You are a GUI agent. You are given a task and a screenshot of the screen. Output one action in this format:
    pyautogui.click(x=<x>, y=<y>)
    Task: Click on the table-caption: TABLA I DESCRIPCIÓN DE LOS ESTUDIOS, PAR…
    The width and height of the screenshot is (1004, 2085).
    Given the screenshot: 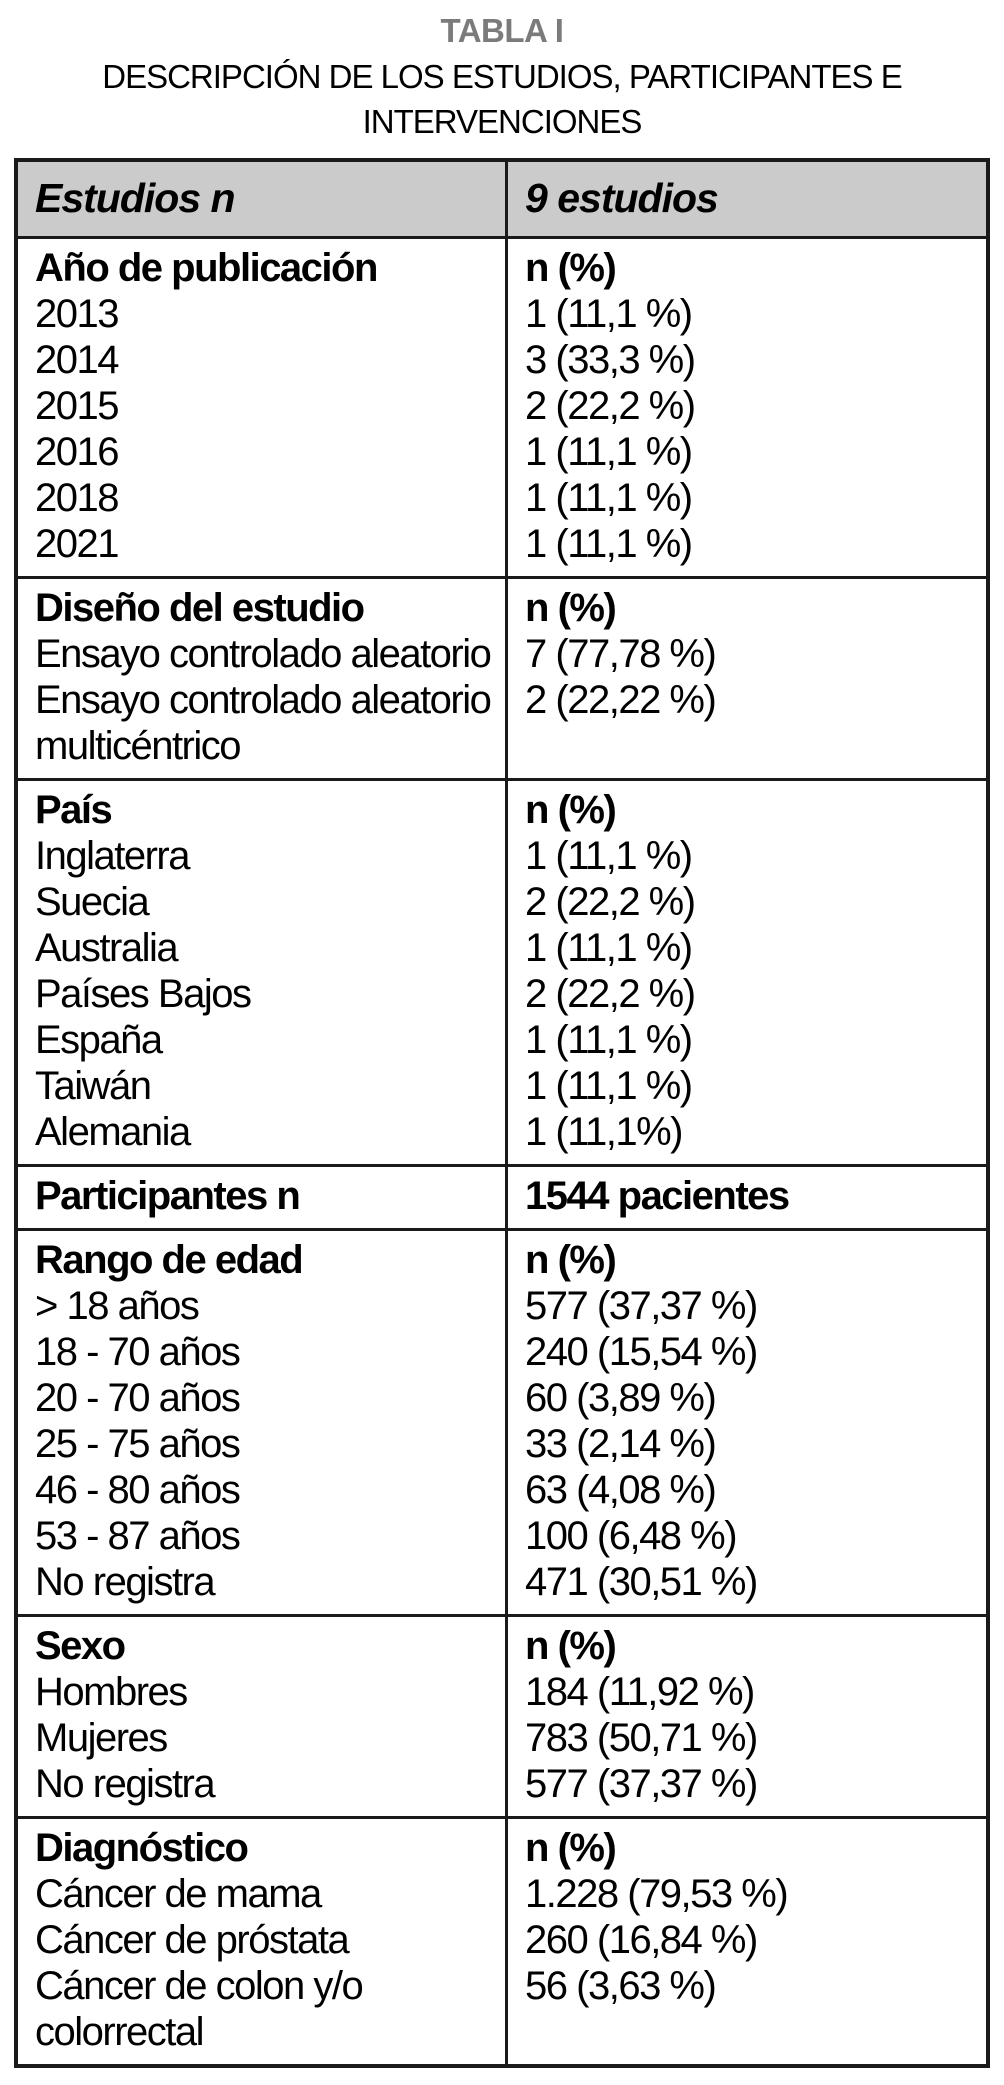 What is the action you would take?
    pyautogui.click(x=502, y=77)
    